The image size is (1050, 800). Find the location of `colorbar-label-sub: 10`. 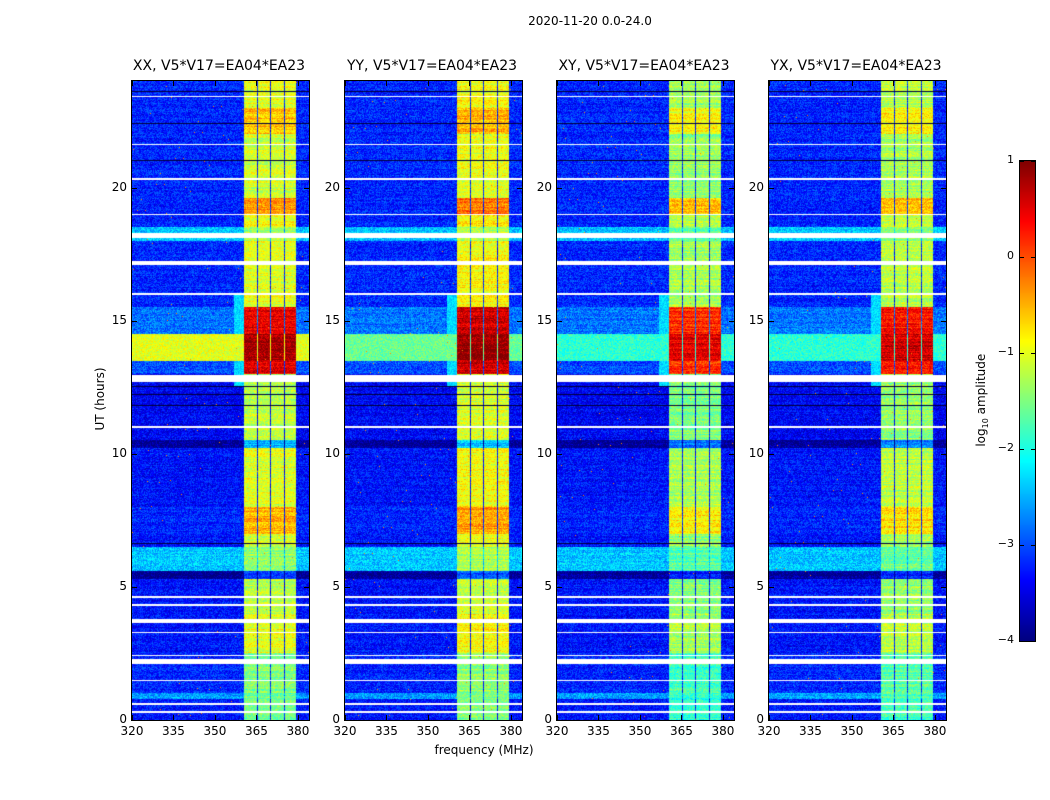

colorbar-label-sub: 10 is located at coordinates (986, 423).